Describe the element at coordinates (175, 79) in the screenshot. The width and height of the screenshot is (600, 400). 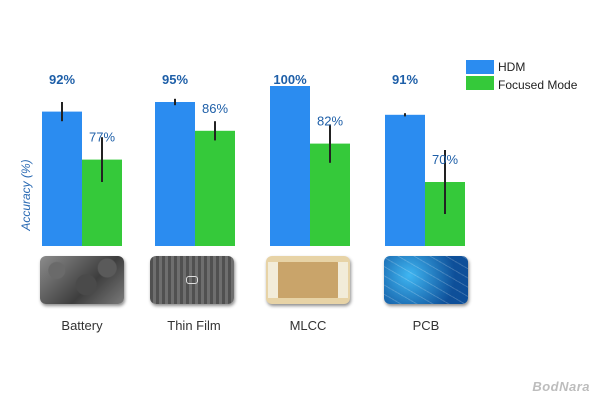
I see `data-label-hdm-thin-film: 95%` at that location.